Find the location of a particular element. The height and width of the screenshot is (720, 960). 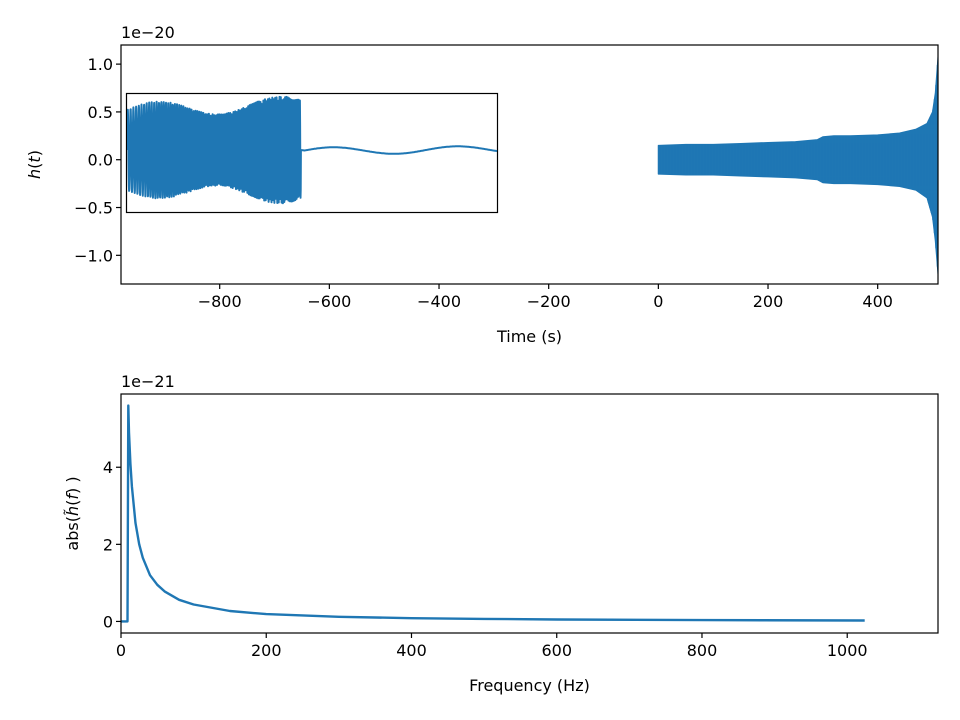

inset-waveform-line is located at coordinates (312, 150).